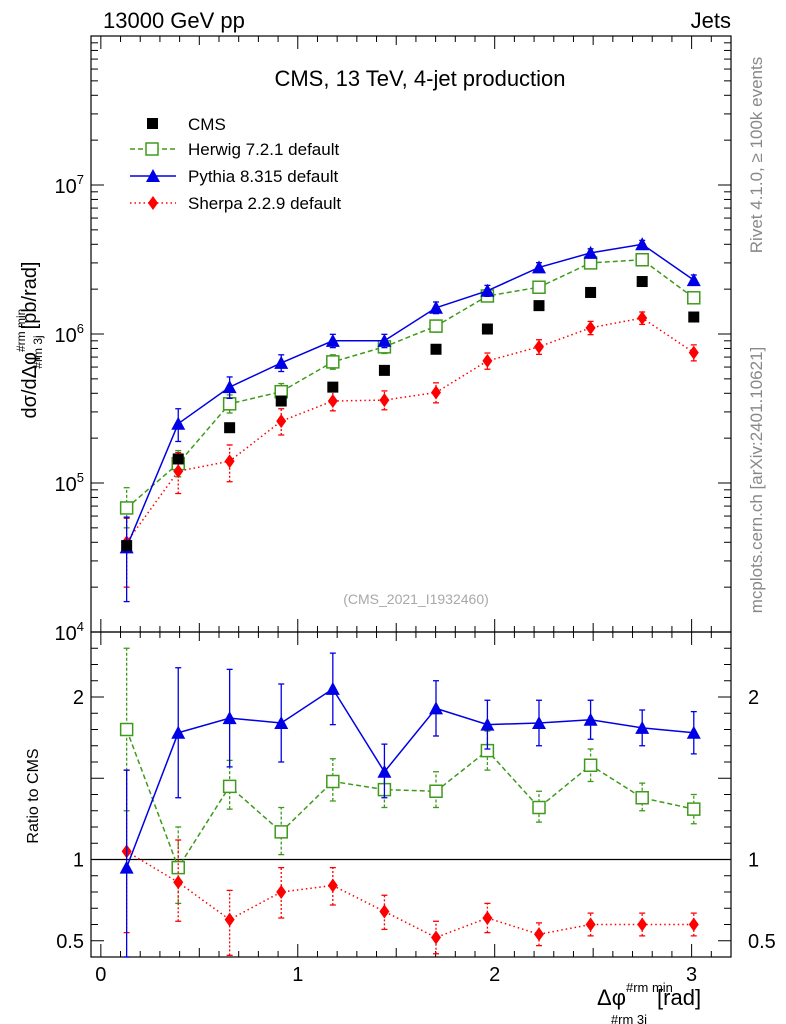 The image size is (786, 1024). I want to click on legend-marker-herwig, so click(152, 149).